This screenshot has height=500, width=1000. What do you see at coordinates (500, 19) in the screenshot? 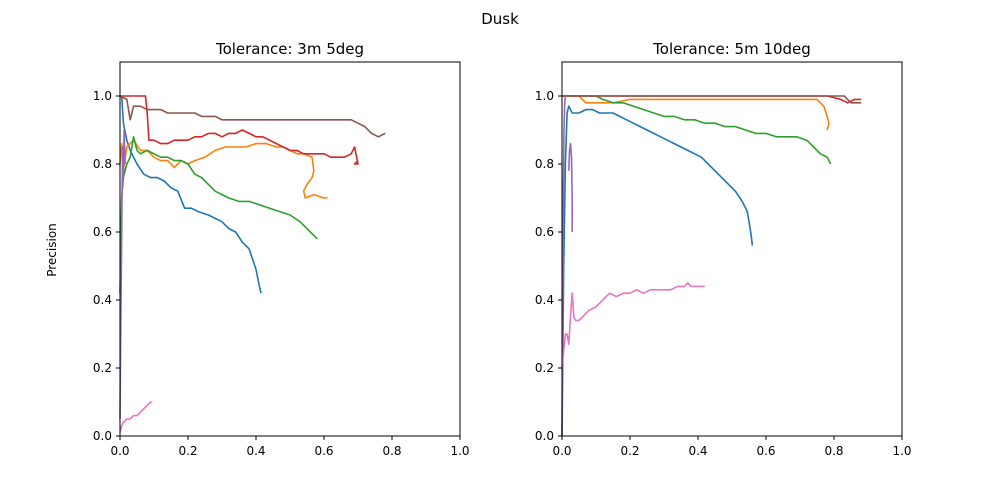
I see `figure-suptitle: Dusk` at bounding box center [500, 19].